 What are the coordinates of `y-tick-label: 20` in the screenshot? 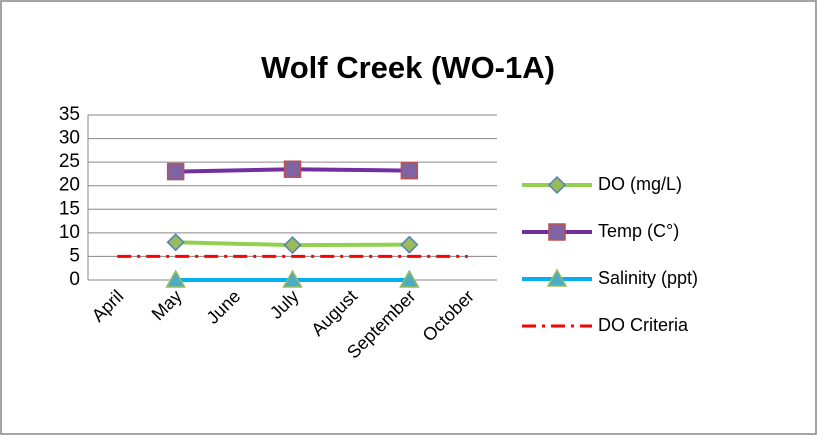 It's located at (69, 185).